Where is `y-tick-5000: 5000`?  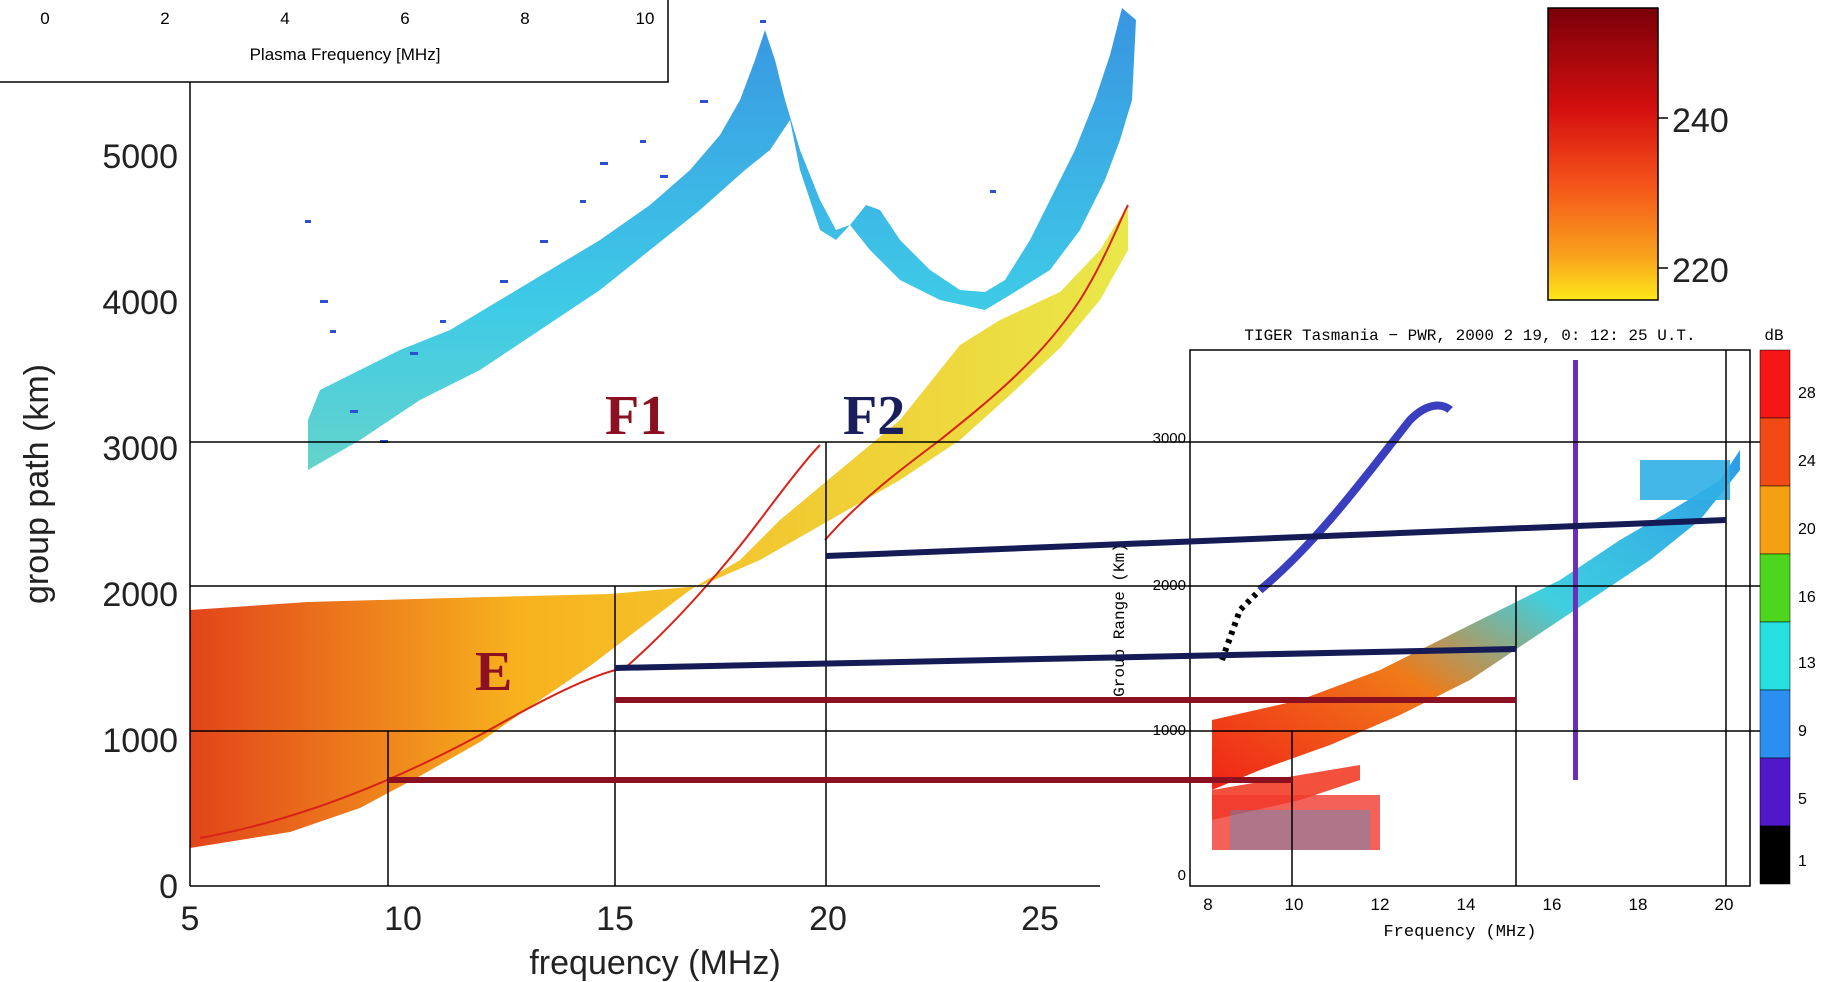
y-tick-5000: 5000 is located at coordinates (140, 157).